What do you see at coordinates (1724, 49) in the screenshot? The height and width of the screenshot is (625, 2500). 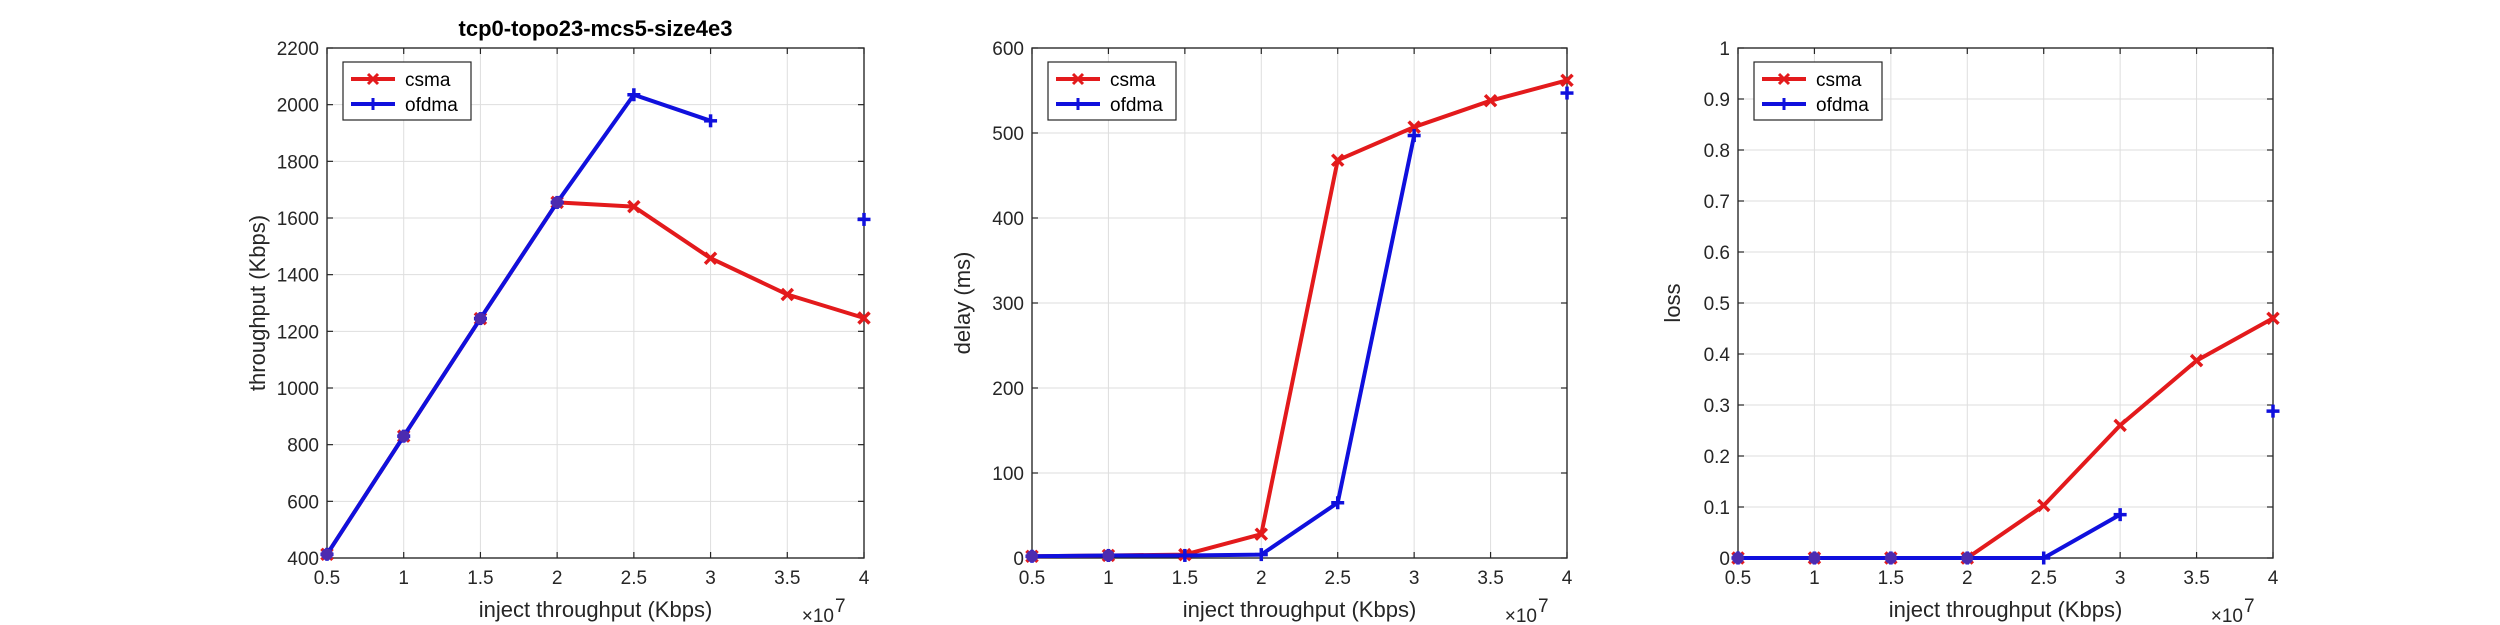 I see `y-tick-label: 1` at bounding box center [1724, 49].